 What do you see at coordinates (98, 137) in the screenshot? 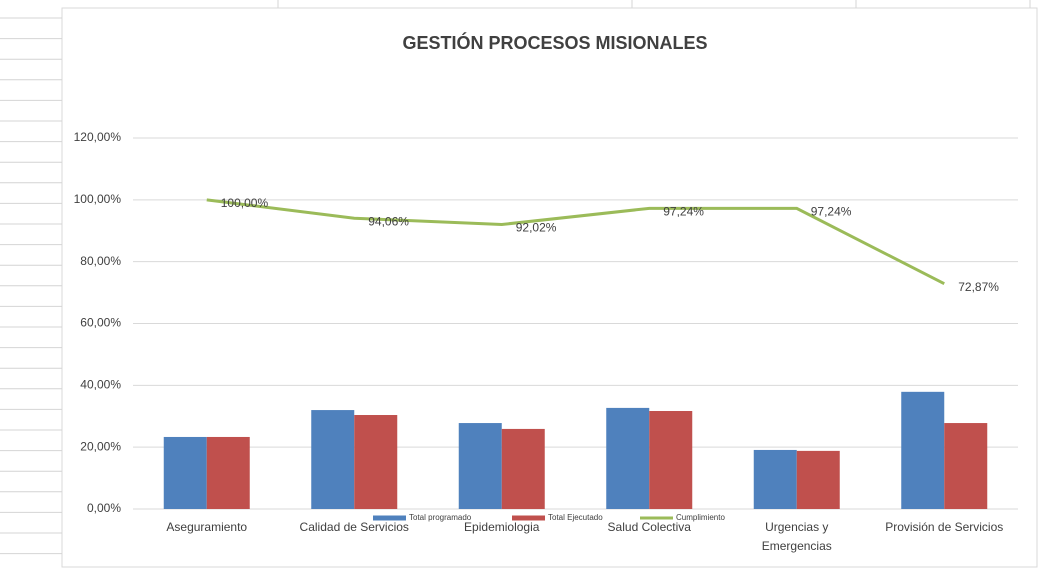
I see `y-tick-label: 120,00%` at bounding box center [98, 137].